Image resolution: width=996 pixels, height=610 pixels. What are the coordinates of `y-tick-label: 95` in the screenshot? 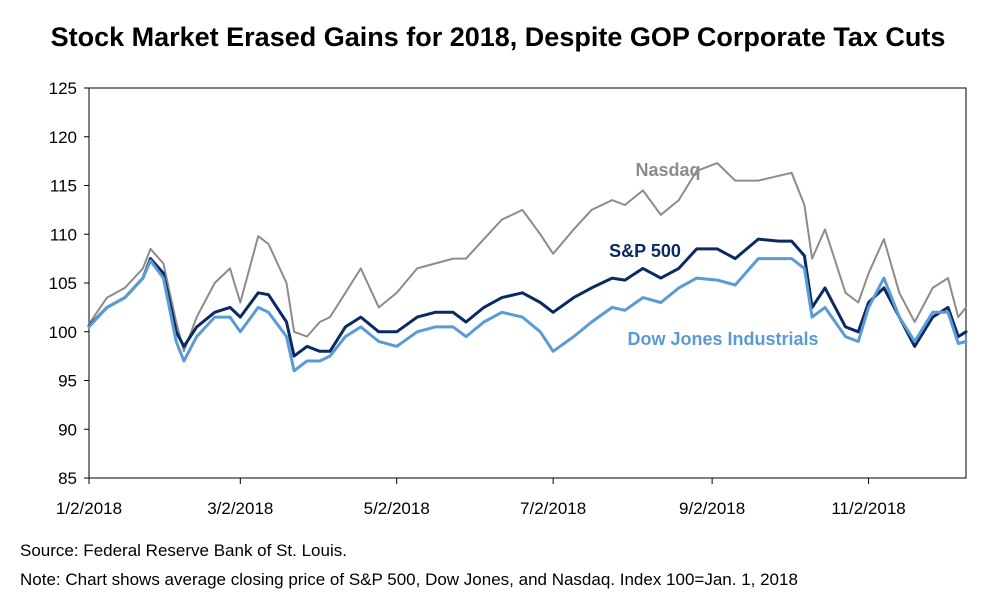 It's located at (67, 381).